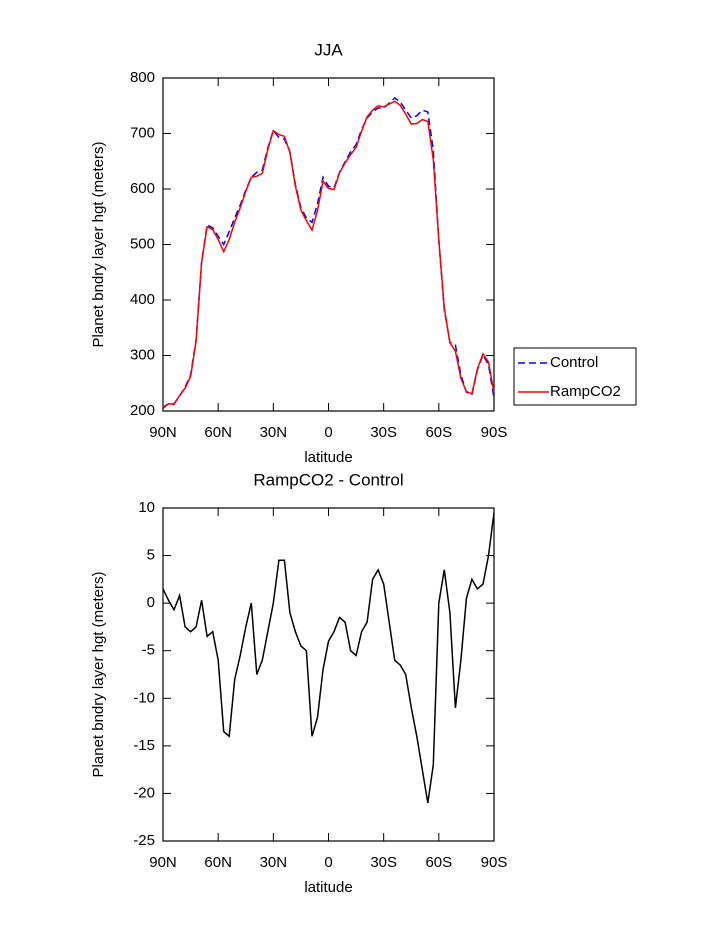  Describe the element at coordinates (144, 745) in the screenshot. I see `y-tick-label: -15` at that location.